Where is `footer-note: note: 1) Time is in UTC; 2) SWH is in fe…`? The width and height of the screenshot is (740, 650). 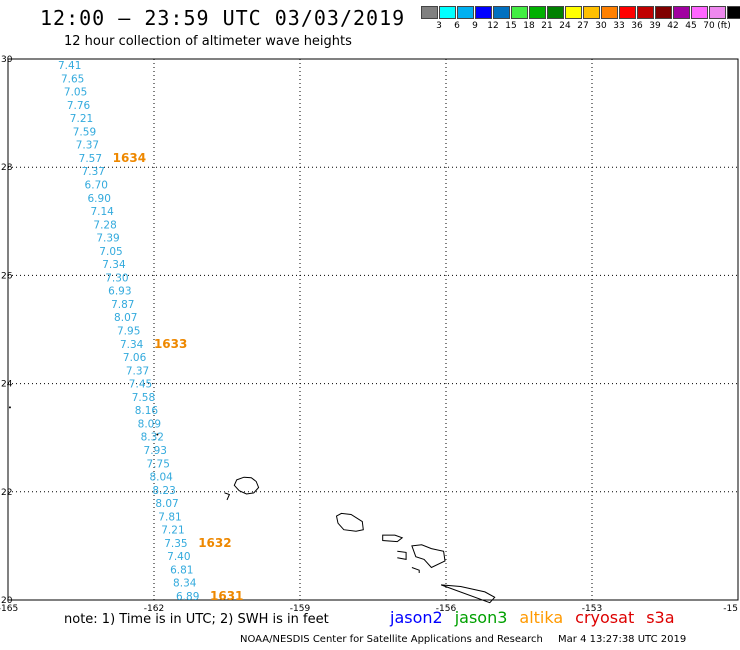
footer-note: note: 1) Time is in UTC; 2) SWH is in fe… is located at coordinates (196, 619).